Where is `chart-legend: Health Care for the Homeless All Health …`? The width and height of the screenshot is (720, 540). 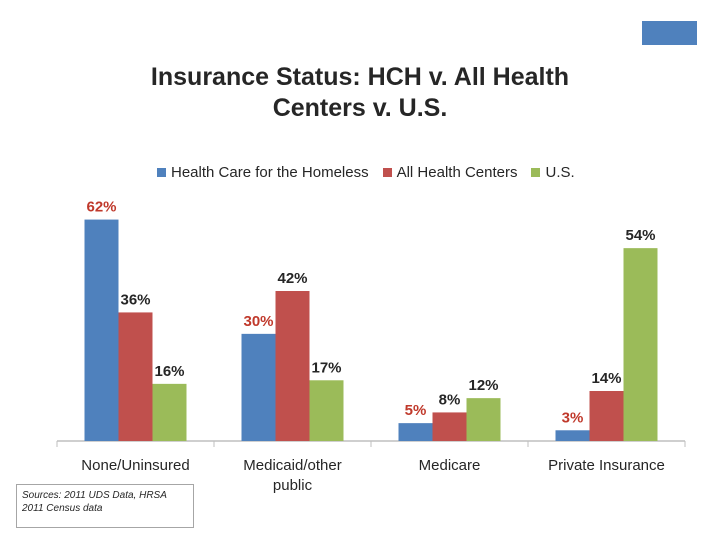
chart-legend: Health Care for the Homeless All Health … is located at coordinates (366, 172).